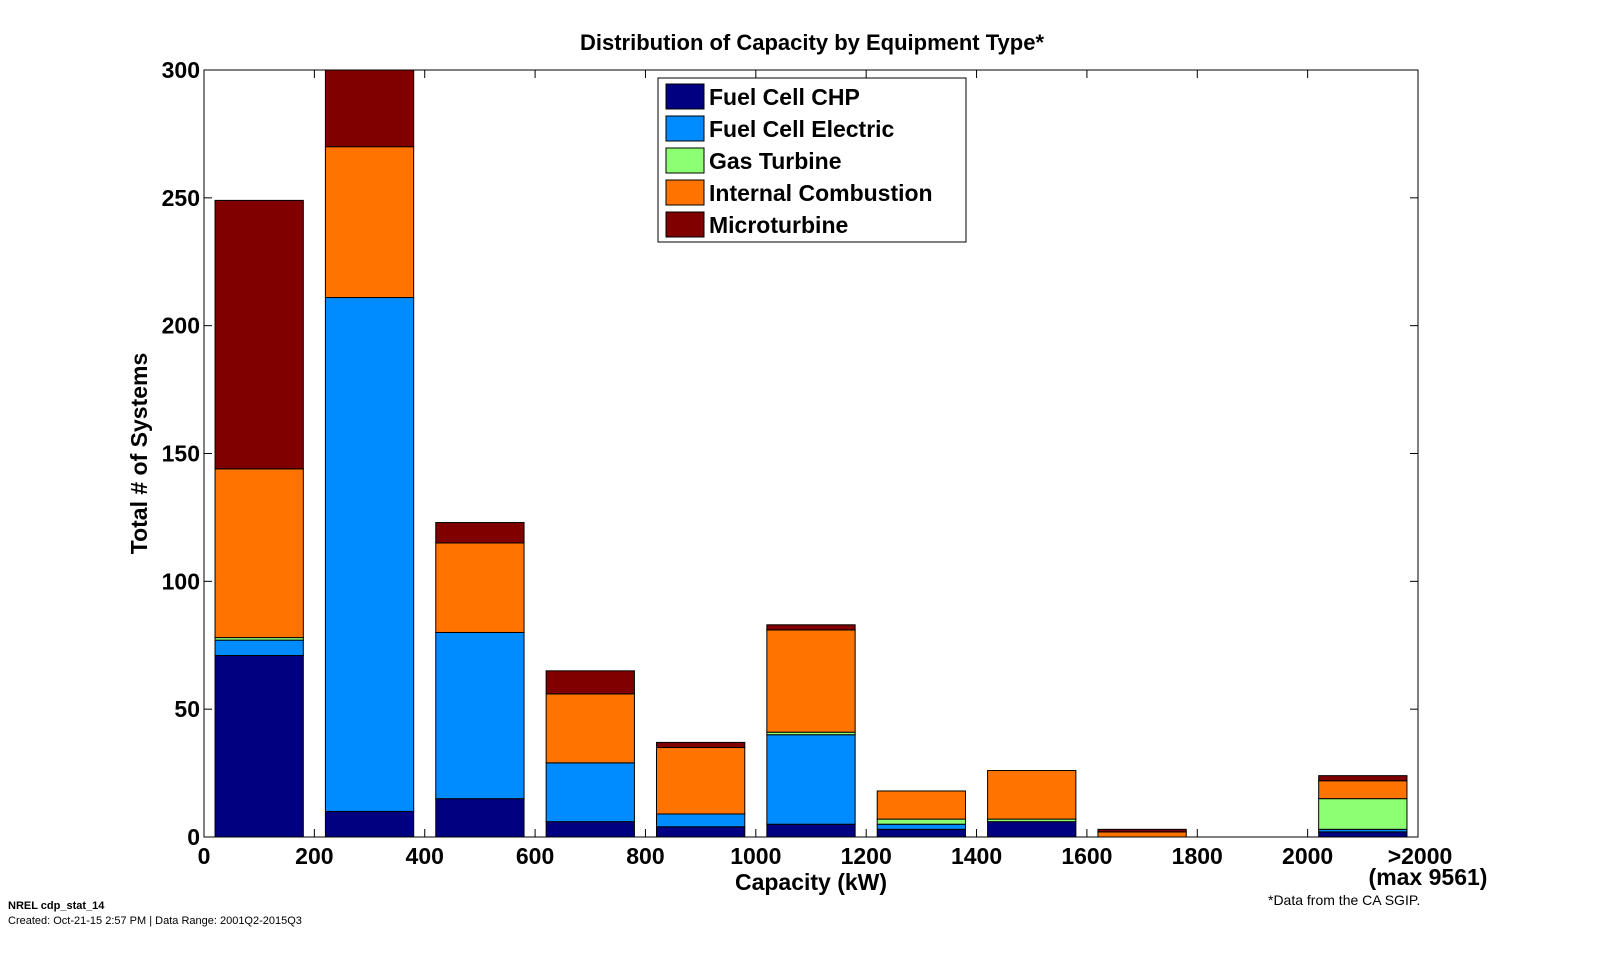  Describe the element at coordinates (535, 856) in the screenshot. I see `x-tick-label: 600` at that location.